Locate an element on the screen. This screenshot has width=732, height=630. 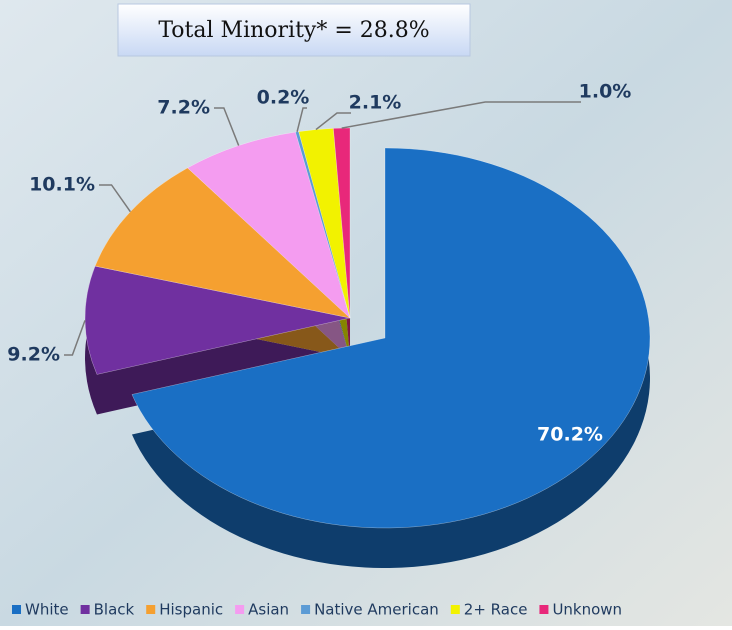
legend-label: Asian is located at coordinates (268, 610).